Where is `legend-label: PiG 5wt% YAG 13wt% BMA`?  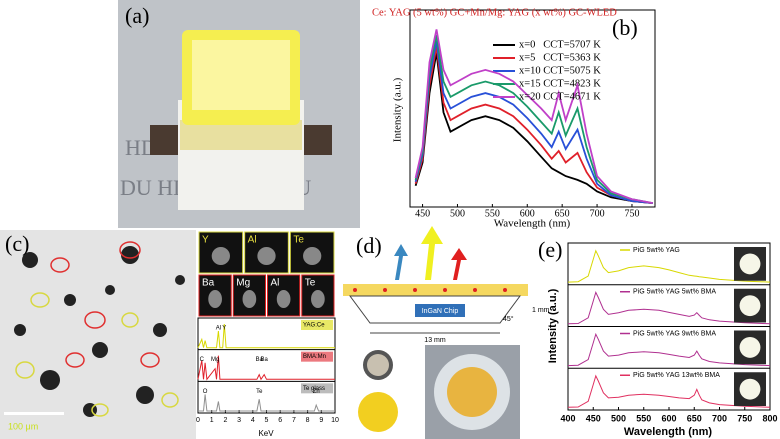
legend-label: PiG 5wt% YAG 13wt% BMA is located at coordinates (676, 375).